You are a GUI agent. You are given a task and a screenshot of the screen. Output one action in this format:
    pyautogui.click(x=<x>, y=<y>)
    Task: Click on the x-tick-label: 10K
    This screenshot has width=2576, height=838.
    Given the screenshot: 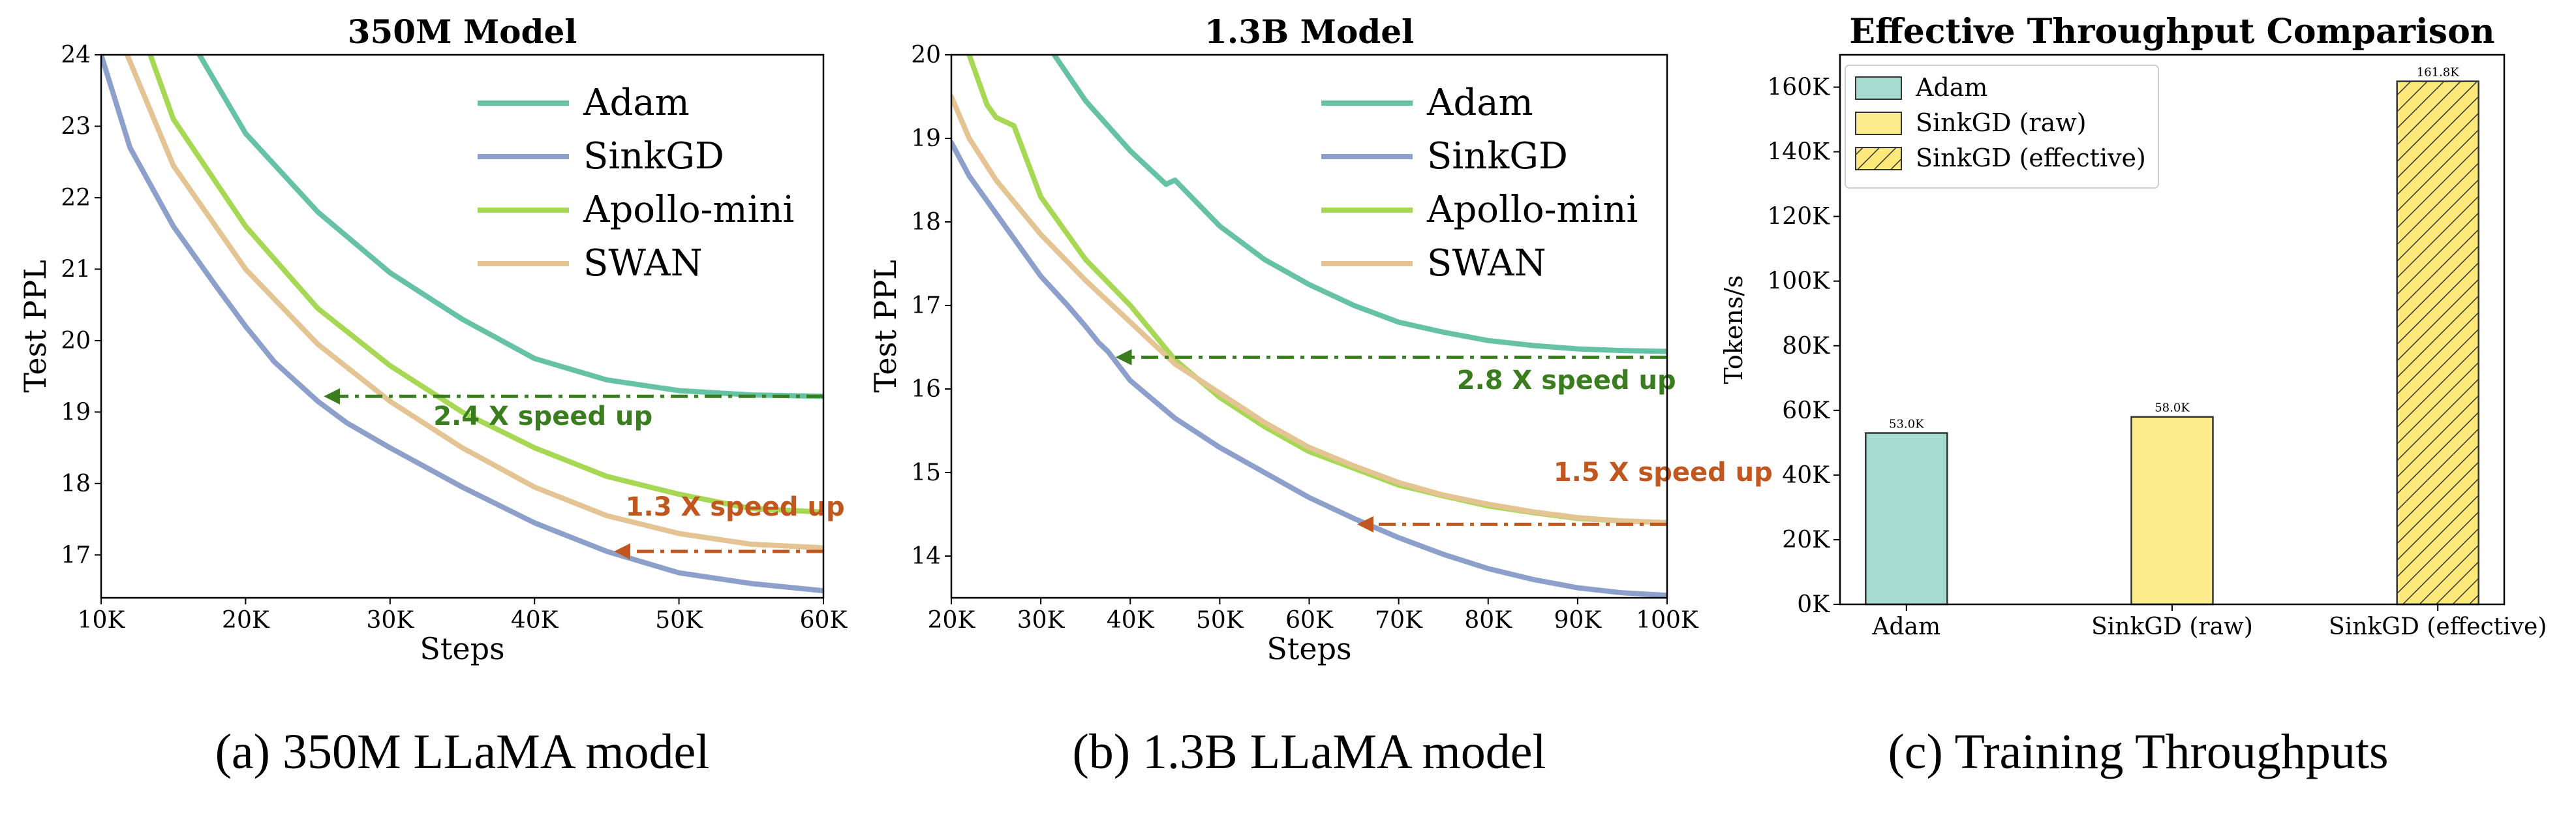 What is the action you would take?
    pyautogui.click(x=102, y=620)
    